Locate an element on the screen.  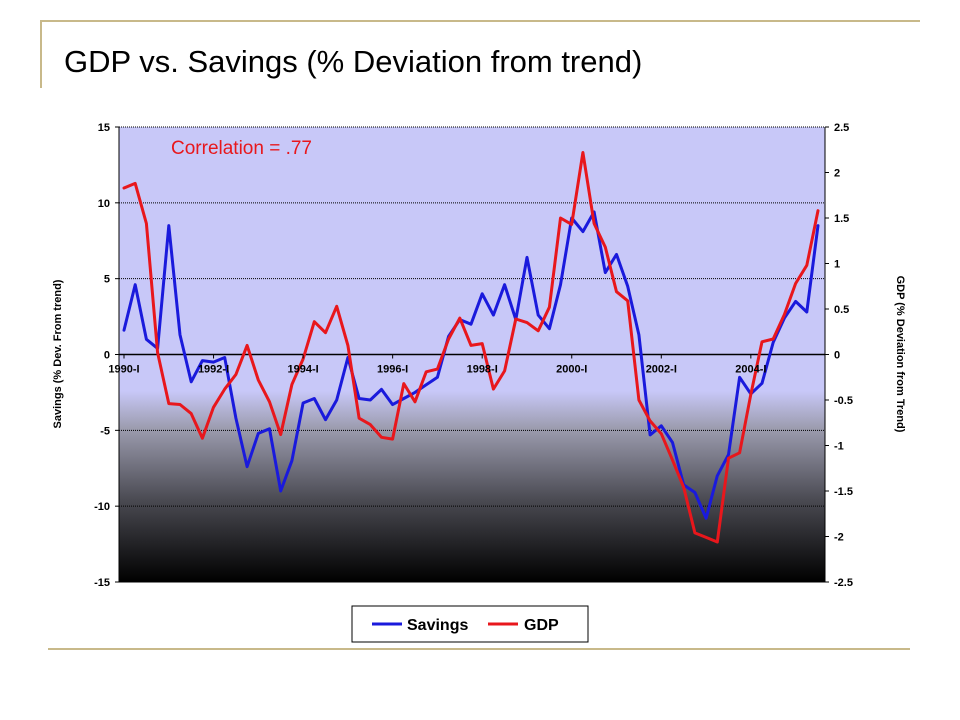
left-y-tick-label: -10 is located at coordinates (102, 507).